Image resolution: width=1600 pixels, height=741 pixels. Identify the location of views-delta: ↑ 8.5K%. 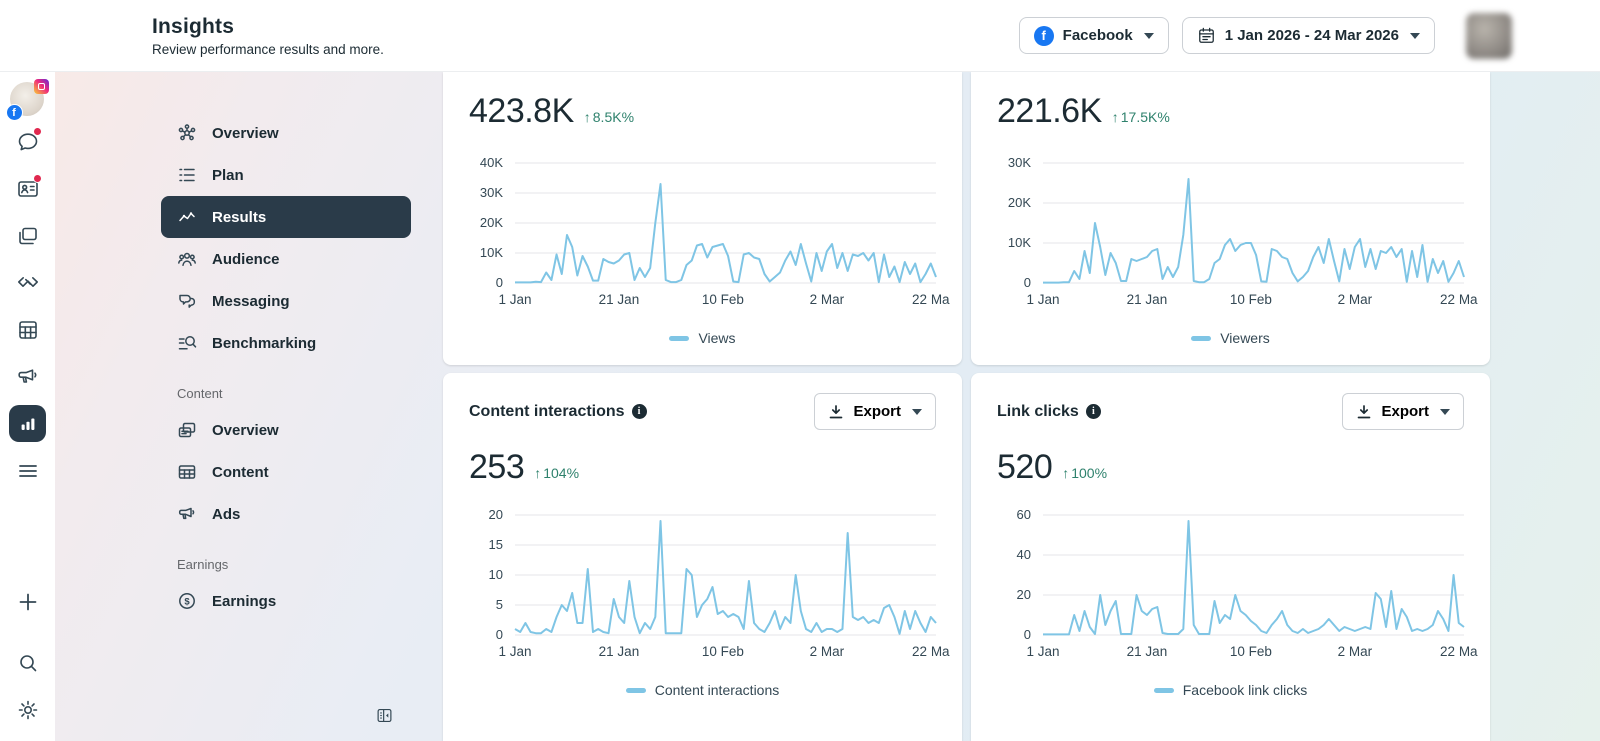
(609, 117).